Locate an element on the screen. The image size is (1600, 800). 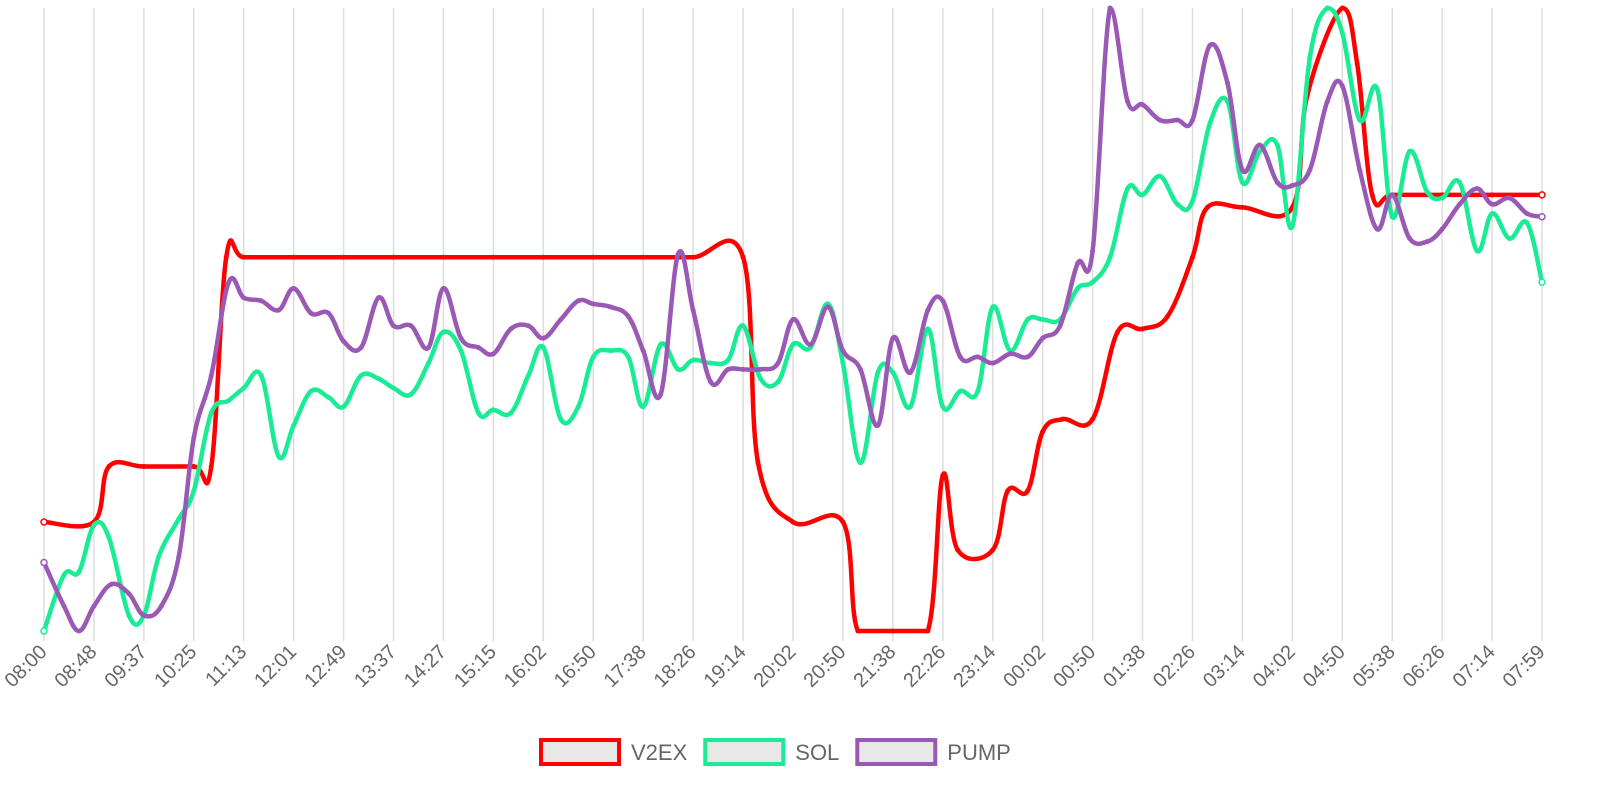
x-tick-label: 07:14 is located at coordinates (1474, 666).